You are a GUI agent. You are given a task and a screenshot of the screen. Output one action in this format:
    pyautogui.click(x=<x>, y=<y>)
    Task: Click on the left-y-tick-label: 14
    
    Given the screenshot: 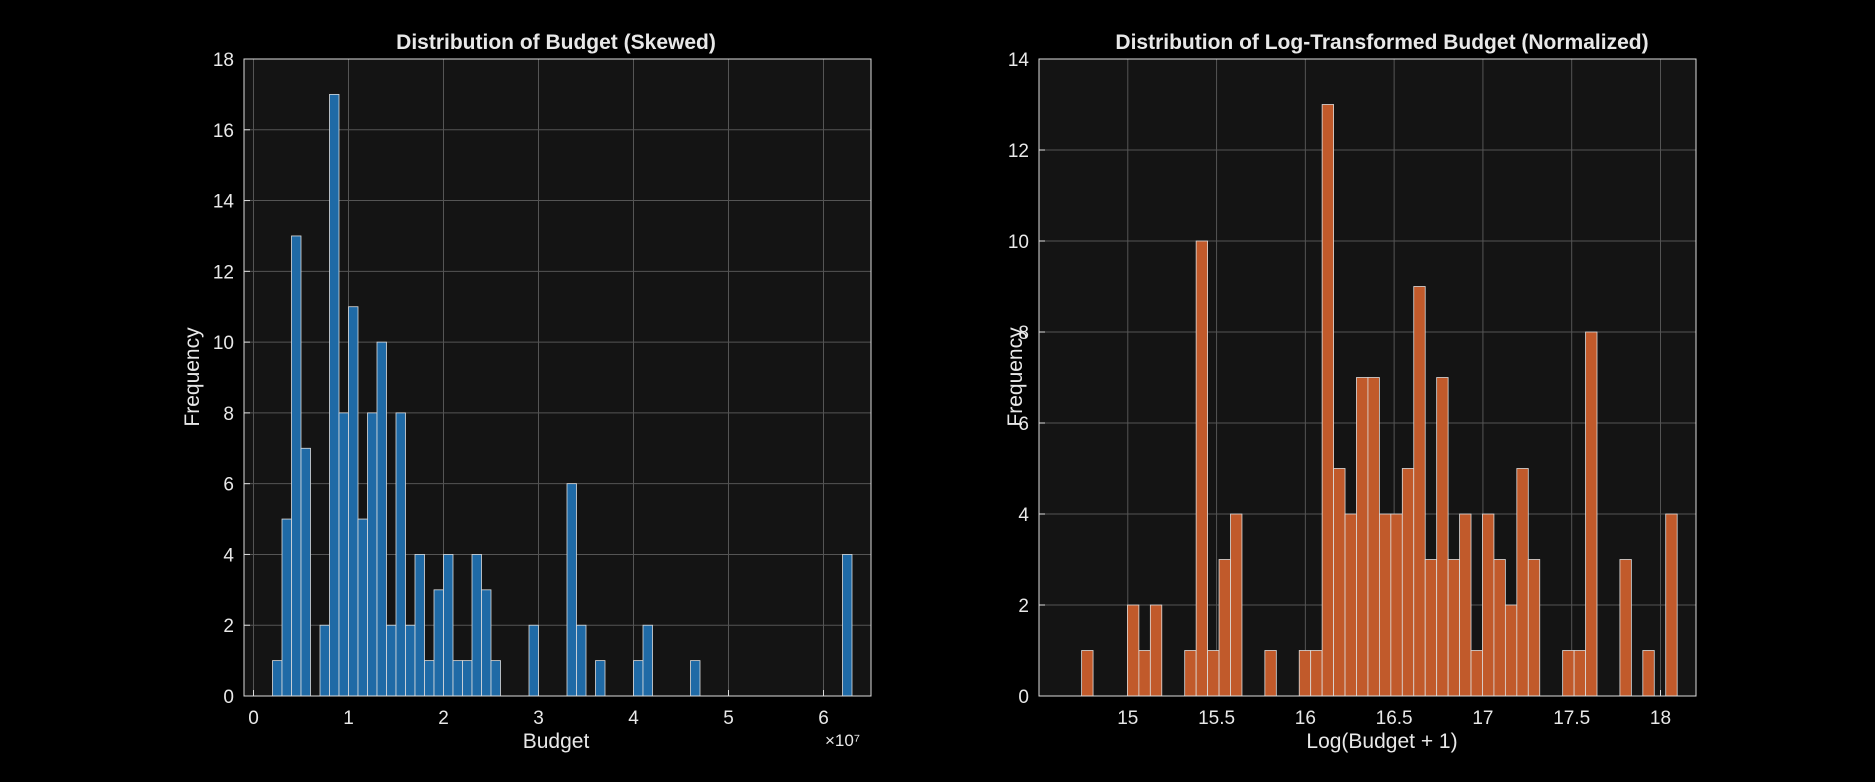 What is the action you would take?
    pyautogui.click(x=224, y=202)
    